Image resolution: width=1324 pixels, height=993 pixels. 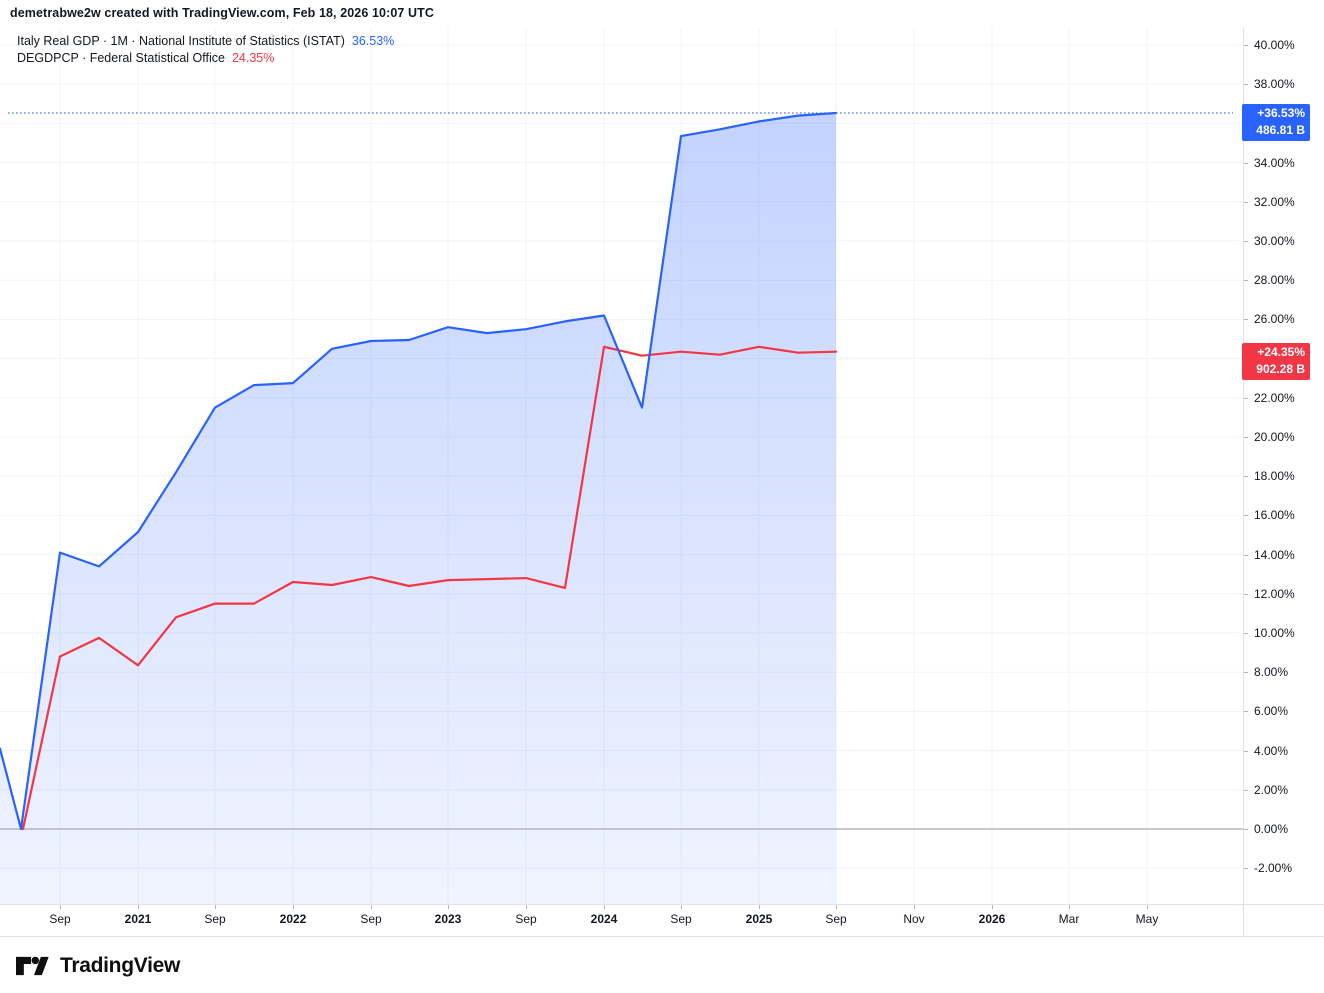 I want to click on price-axis-label: 12.00%, so click(x=1274, y=593).